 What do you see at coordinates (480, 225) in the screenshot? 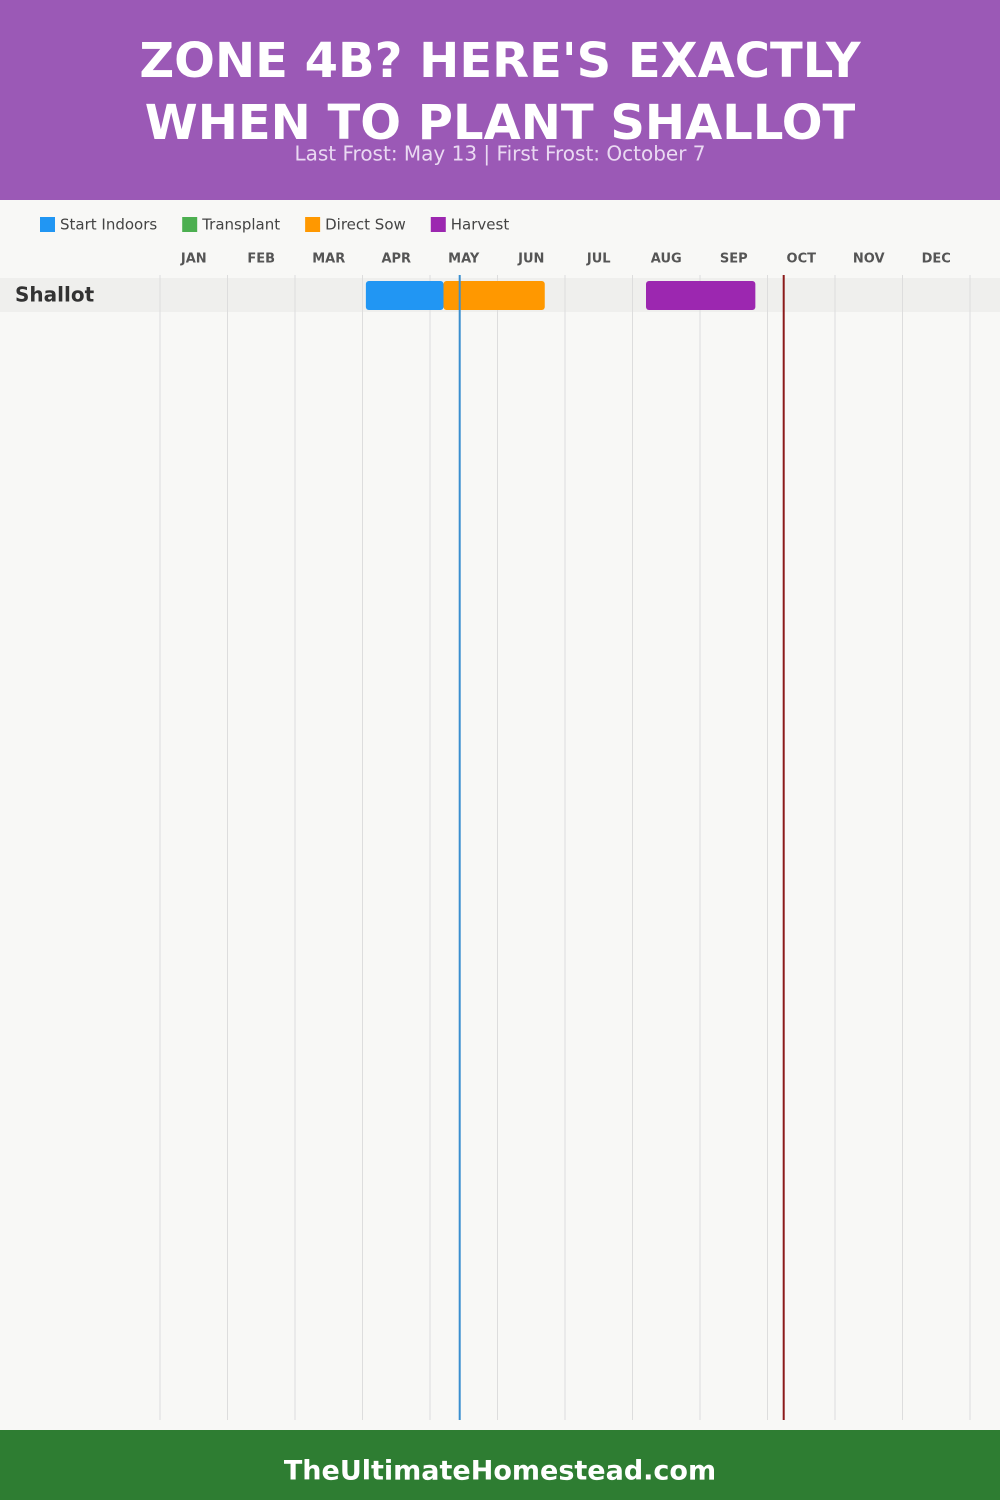
I see `legend-label: Harvest` at bounding box center [480, 225].